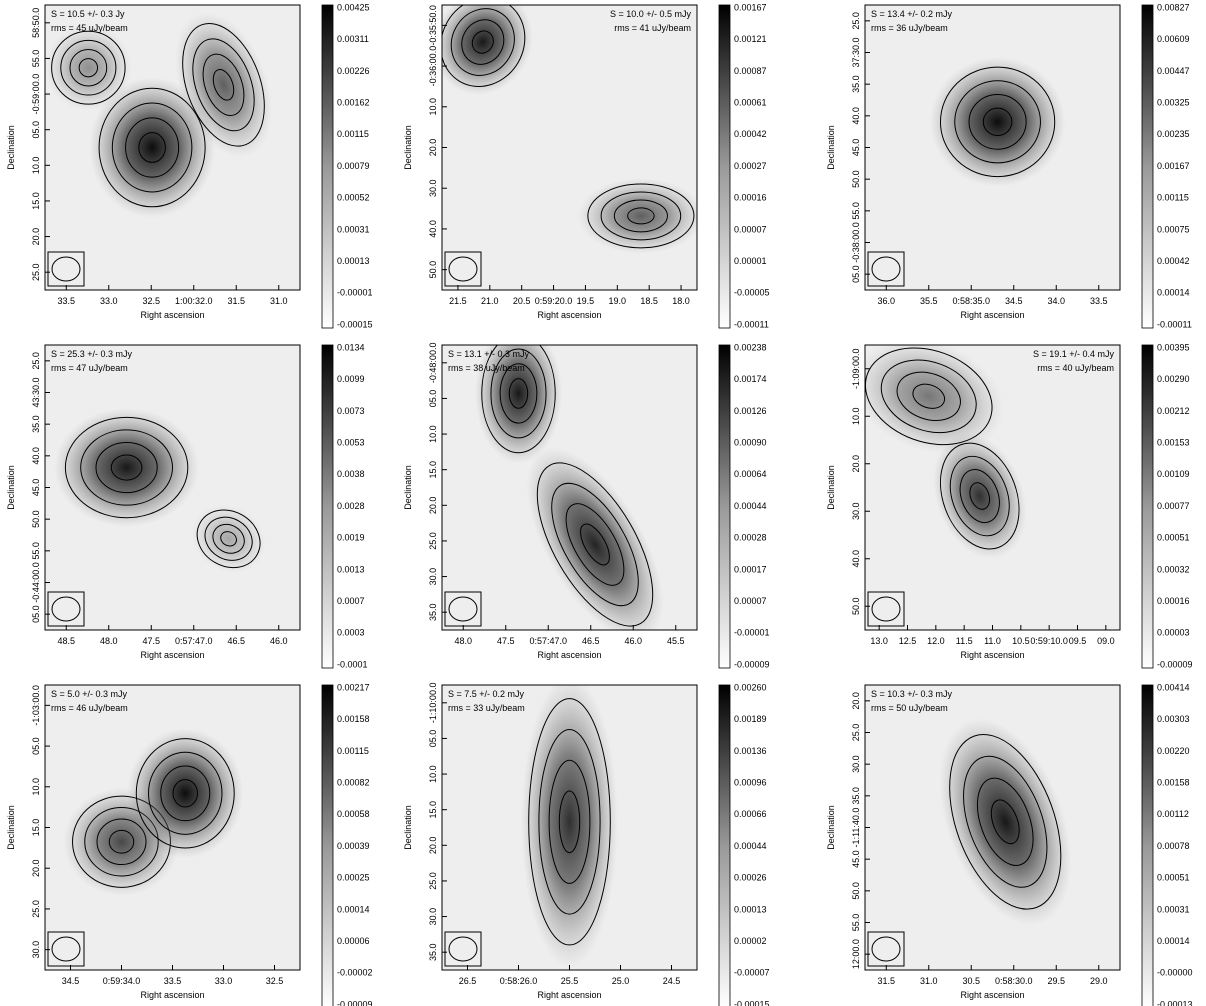 Image resolution: width=1206 pixels, height=1006 pixels. What do you see at coordinates (750, 506) in the screenshot?
I see `colorbar-label: 0.00044` at bounding box center [750, 506].